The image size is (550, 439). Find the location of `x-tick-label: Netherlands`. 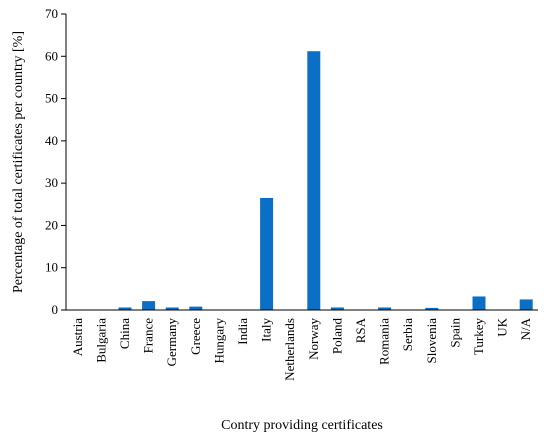

x-tick-label: Netherlands is located at coordinates (289, 349).